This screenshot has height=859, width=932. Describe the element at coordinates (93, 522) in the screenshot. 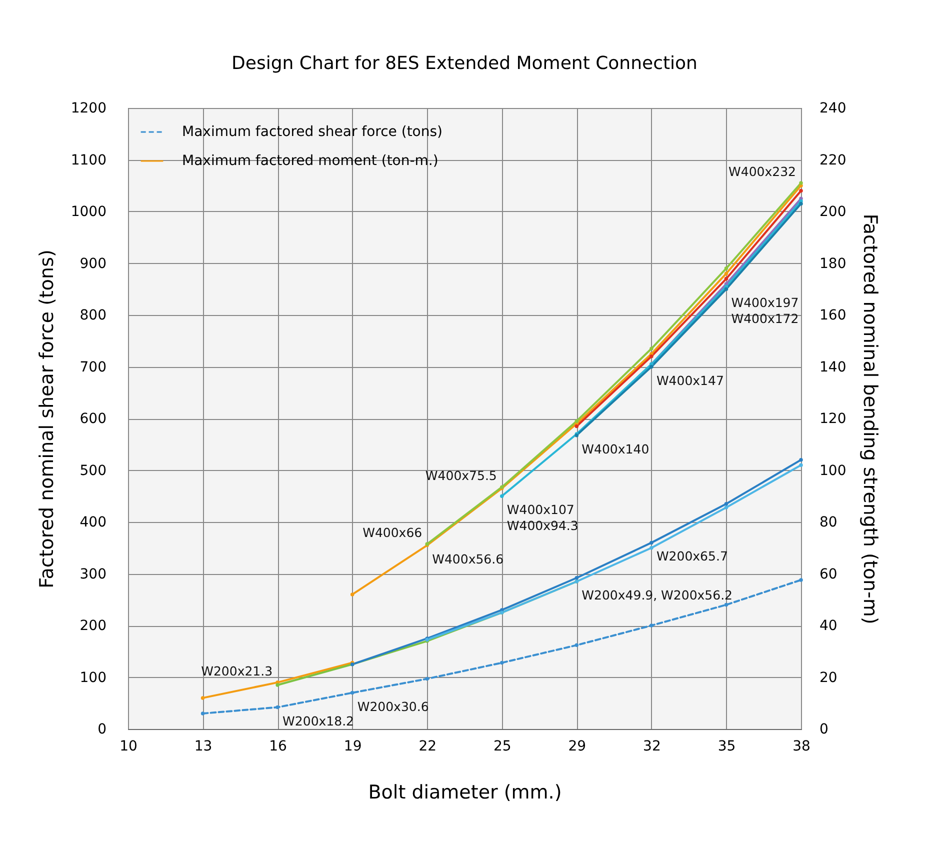

I see `y-tick-label: 400` at that location.